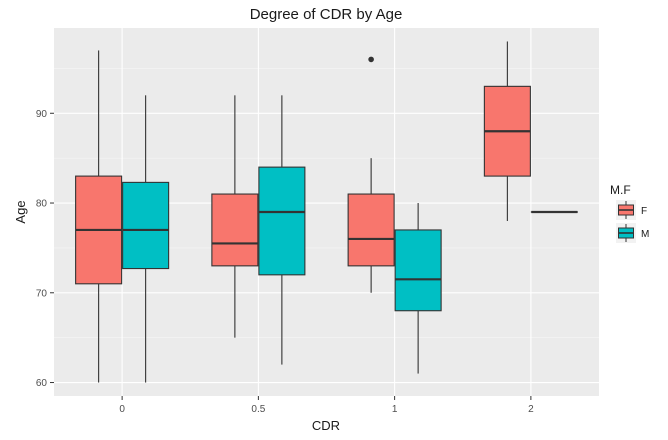 The height and width of the screenshot is (440, 668). What do you see at coordinates (326, 405) in the screenshot?
I see `x-axis: 0 0.5 1 2` at bounding box center [326, 405].